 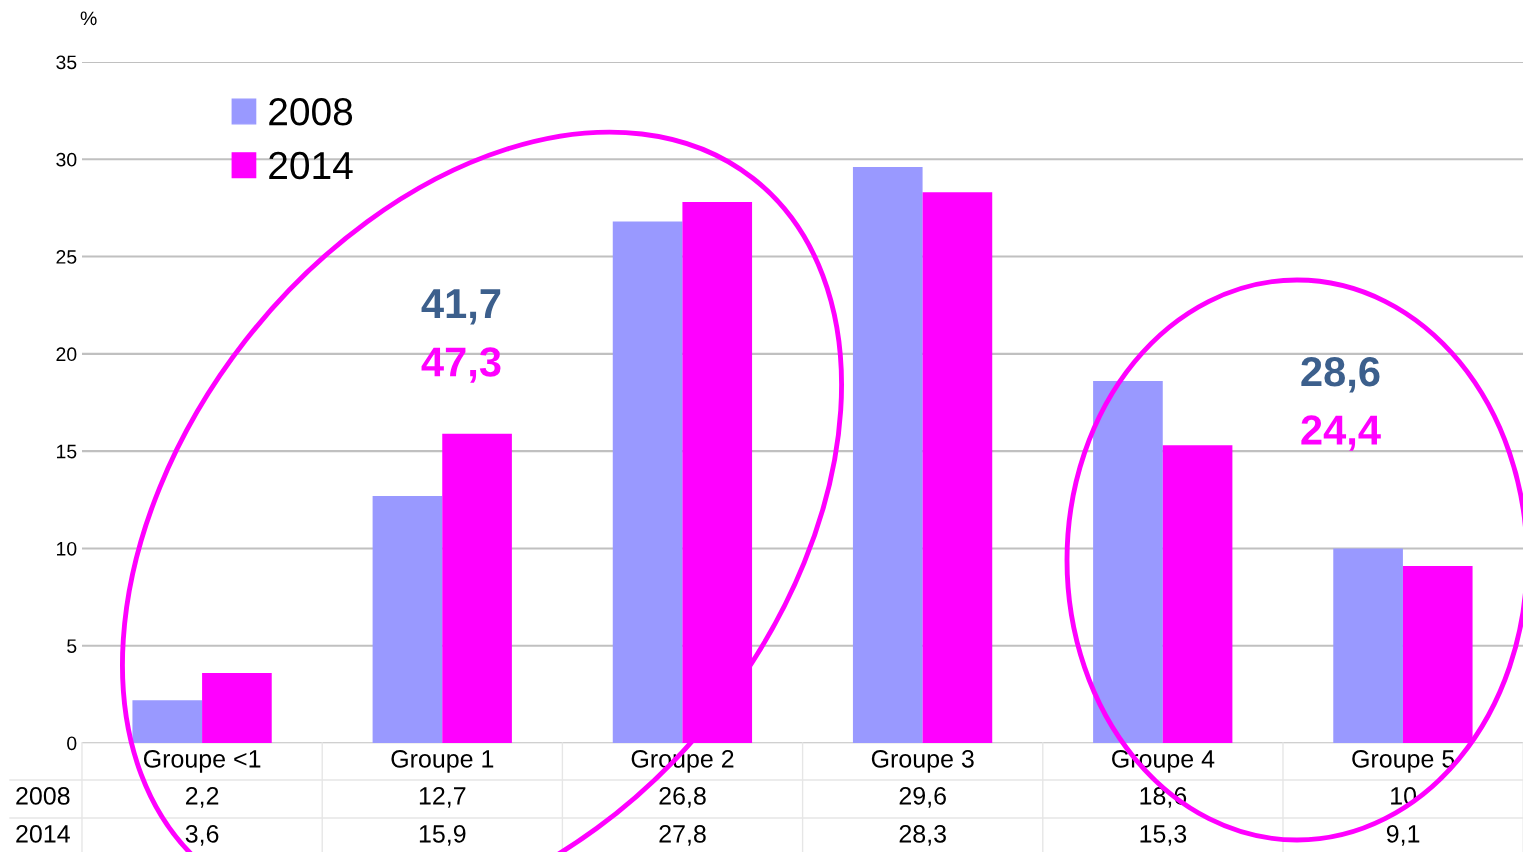 What do you see at coordinates (66, 159) in the screenshot?
I see `y-tick-label: 30` at bounding box center [66, 159].